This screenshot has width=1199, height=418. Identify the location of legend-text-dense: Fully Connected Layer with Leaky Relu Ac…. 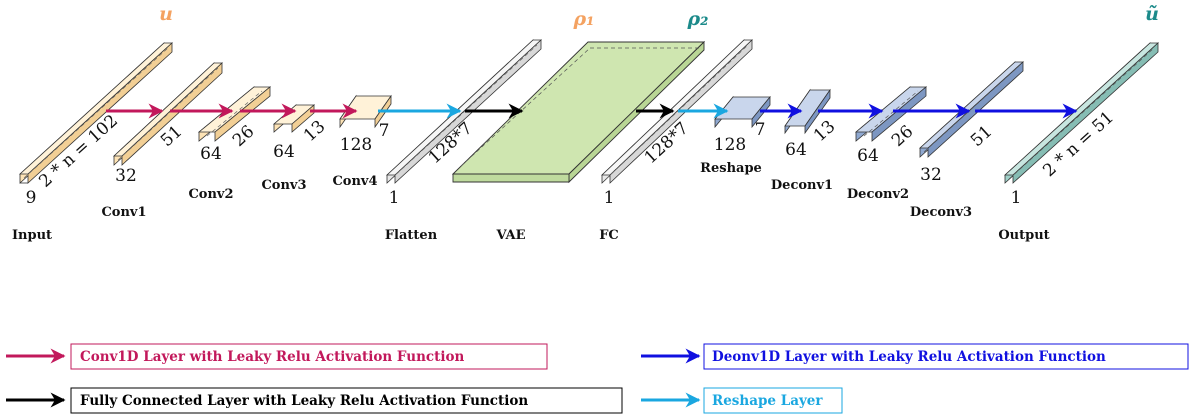
(304, 401).